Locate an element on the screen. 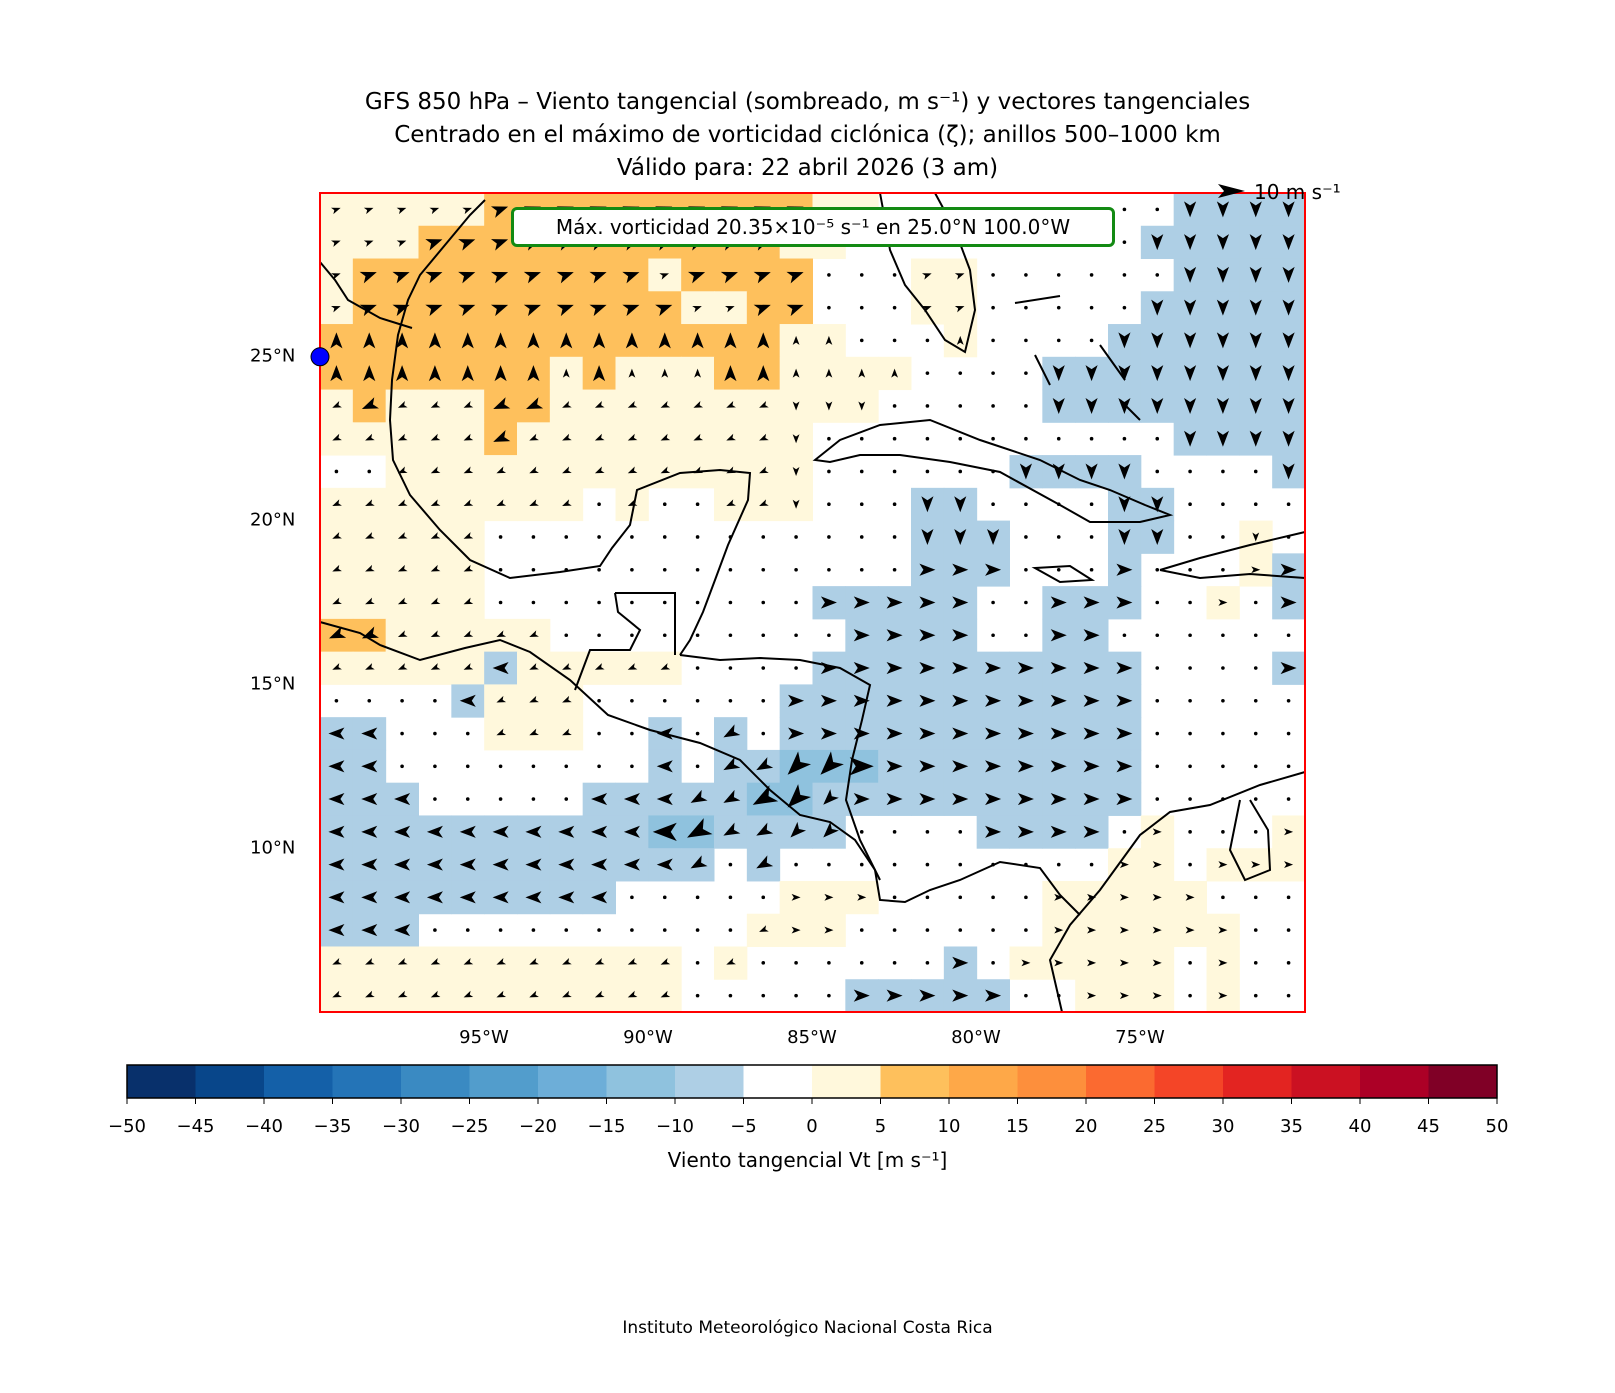  y-tick-label: 10°N is located at coordinates (273, 848).